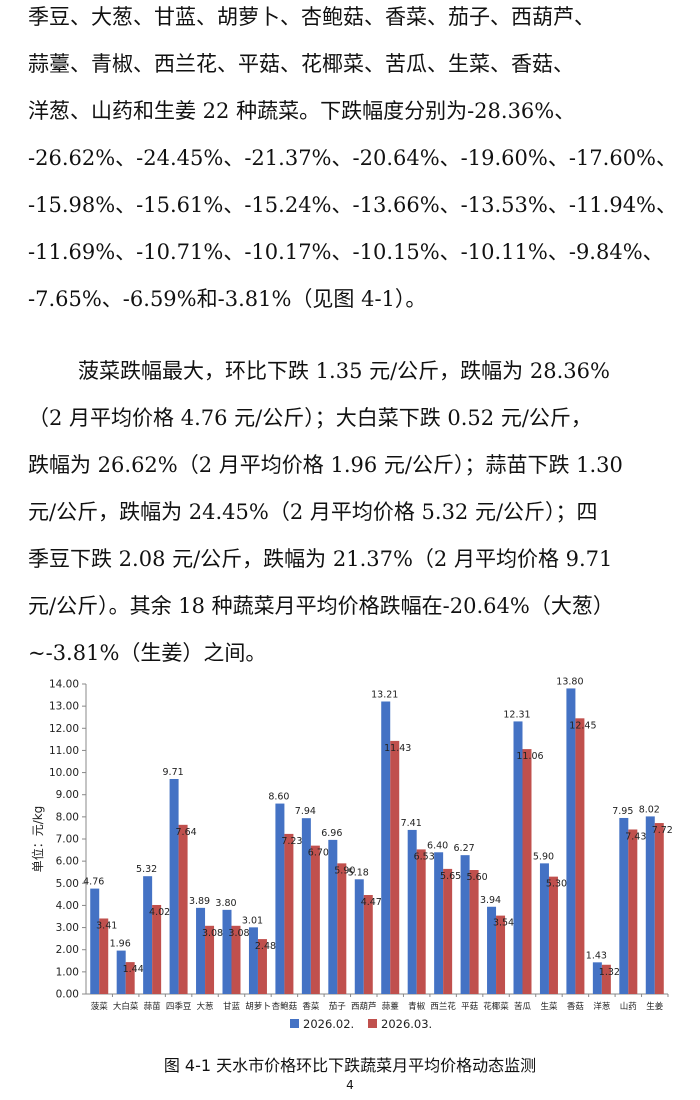  What do you see at coordinates (64, 773) in the screenshot?
I see `y-tick-label: 10.00` at bounding box center [64, 773].